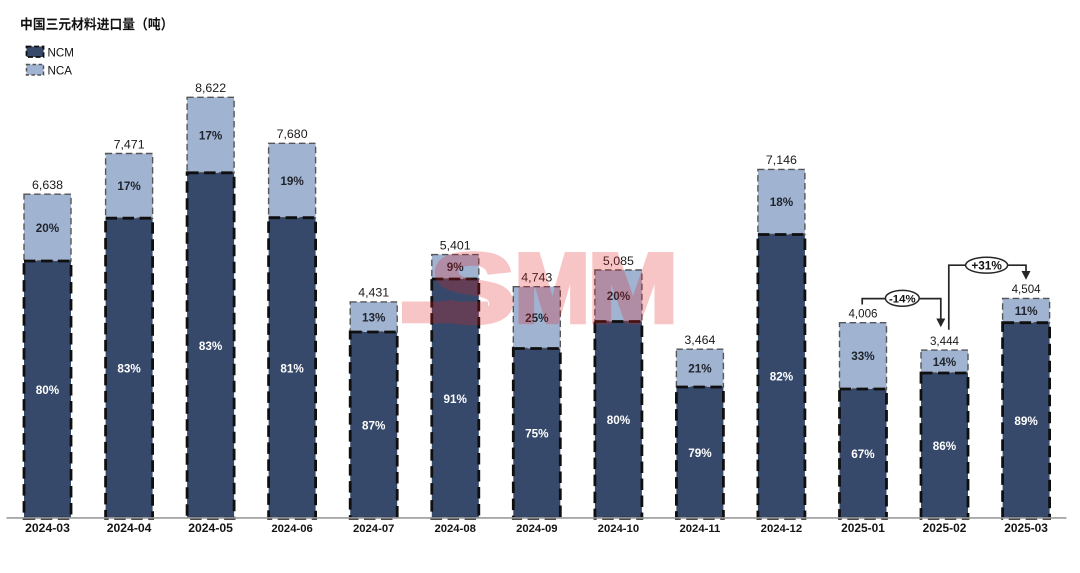 The image size is (1080, 573). What do you see at coordinates (472, 288) in the screenshot?
I see `svg-text: S` at bounding box center [472, 288].